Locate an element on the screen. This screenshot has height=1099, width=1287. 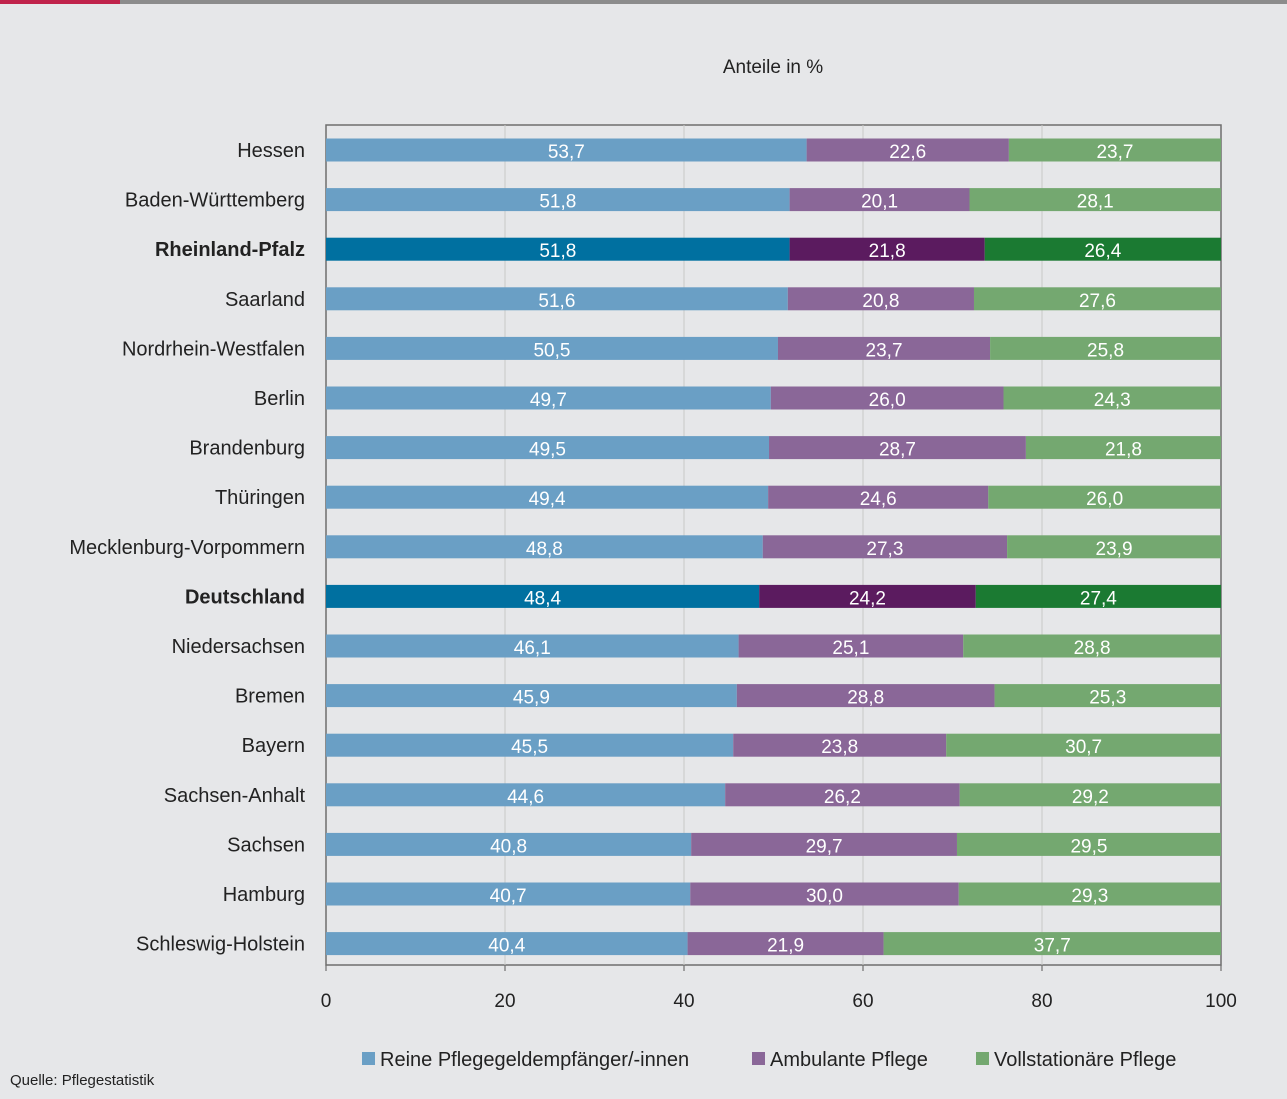
value-label: 45,5 is located at coordinates (529, 747).